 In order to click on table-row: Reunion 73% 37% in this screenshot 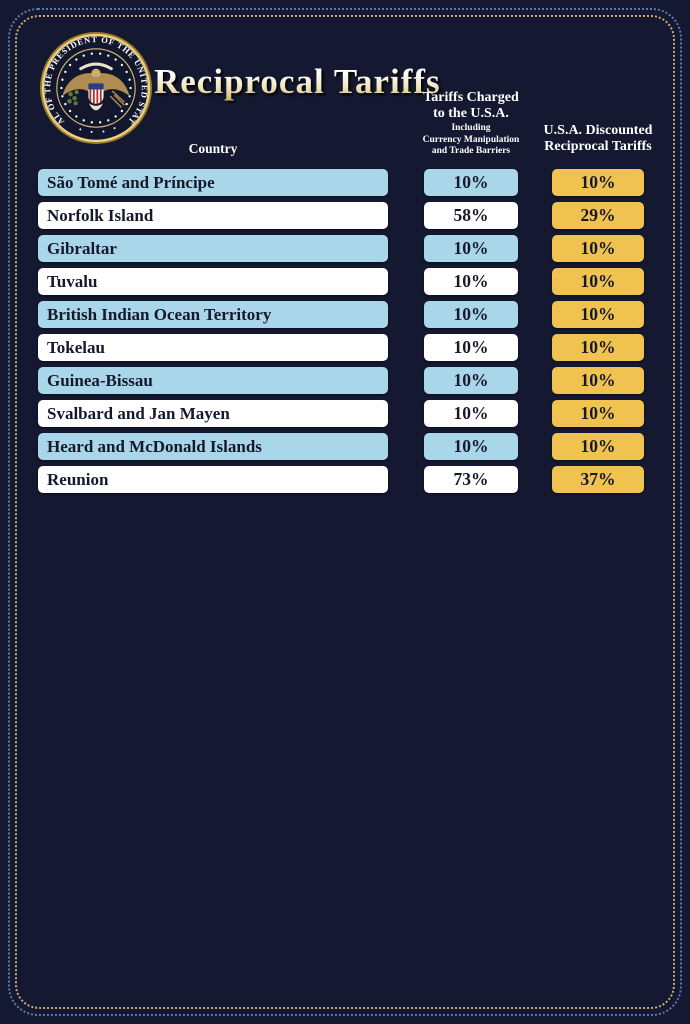, I will do `click(341, 479)`.